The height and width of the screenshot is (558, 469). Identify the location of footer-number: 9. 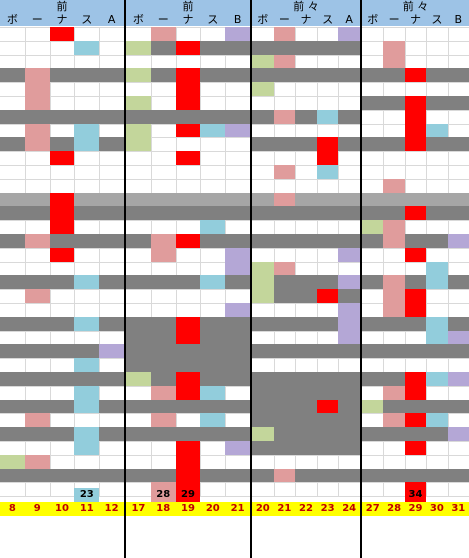
(37, 509).